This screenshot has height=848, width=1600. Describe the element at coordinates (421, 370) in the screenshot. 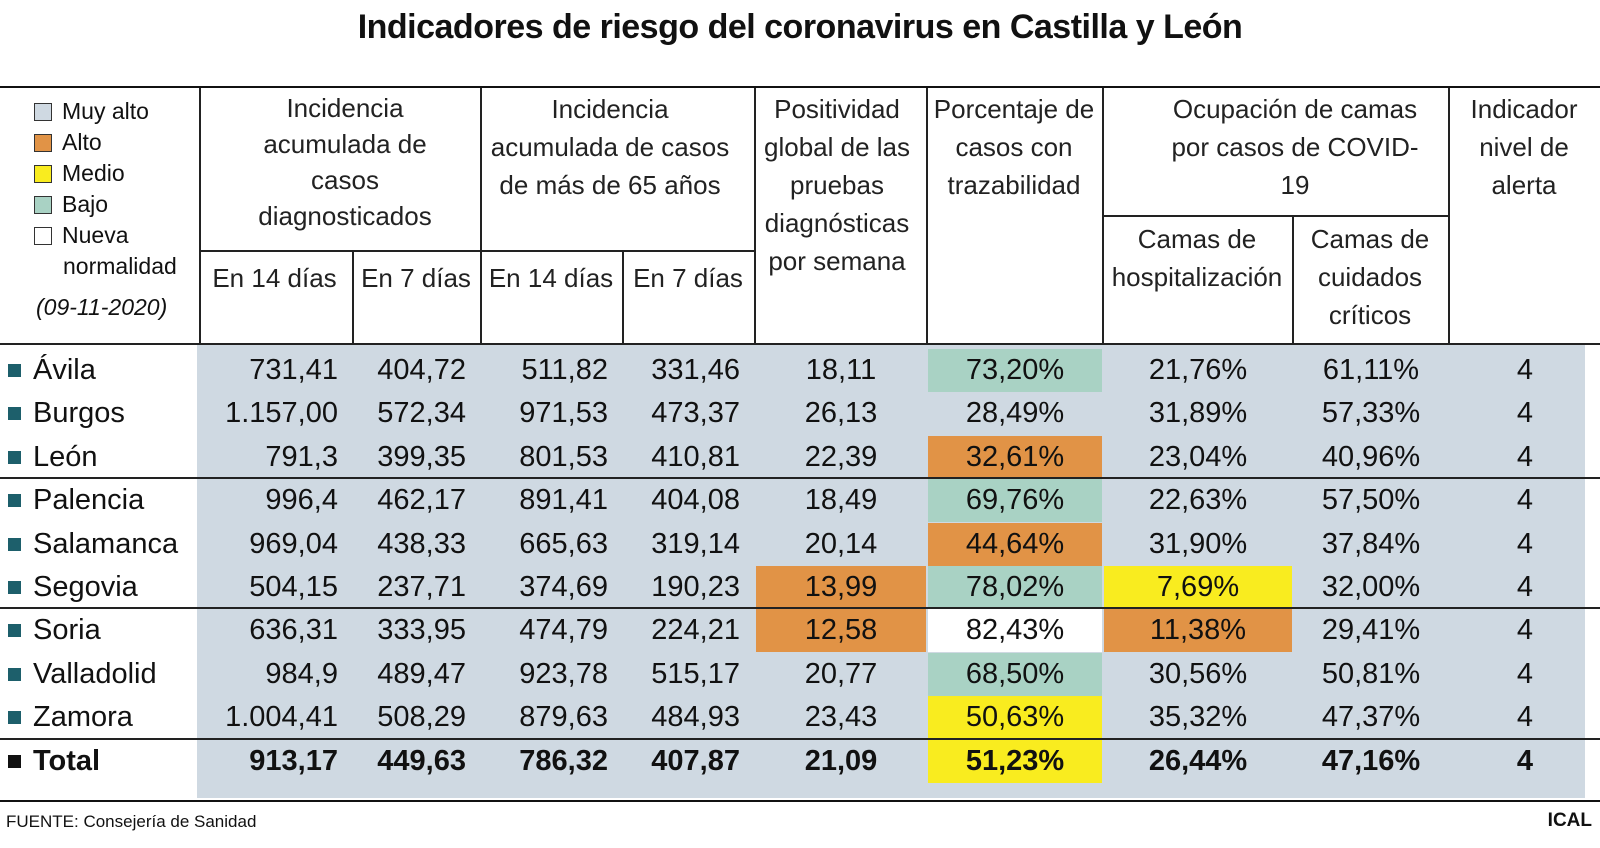

I see `table-cell: 404,72` at that location.